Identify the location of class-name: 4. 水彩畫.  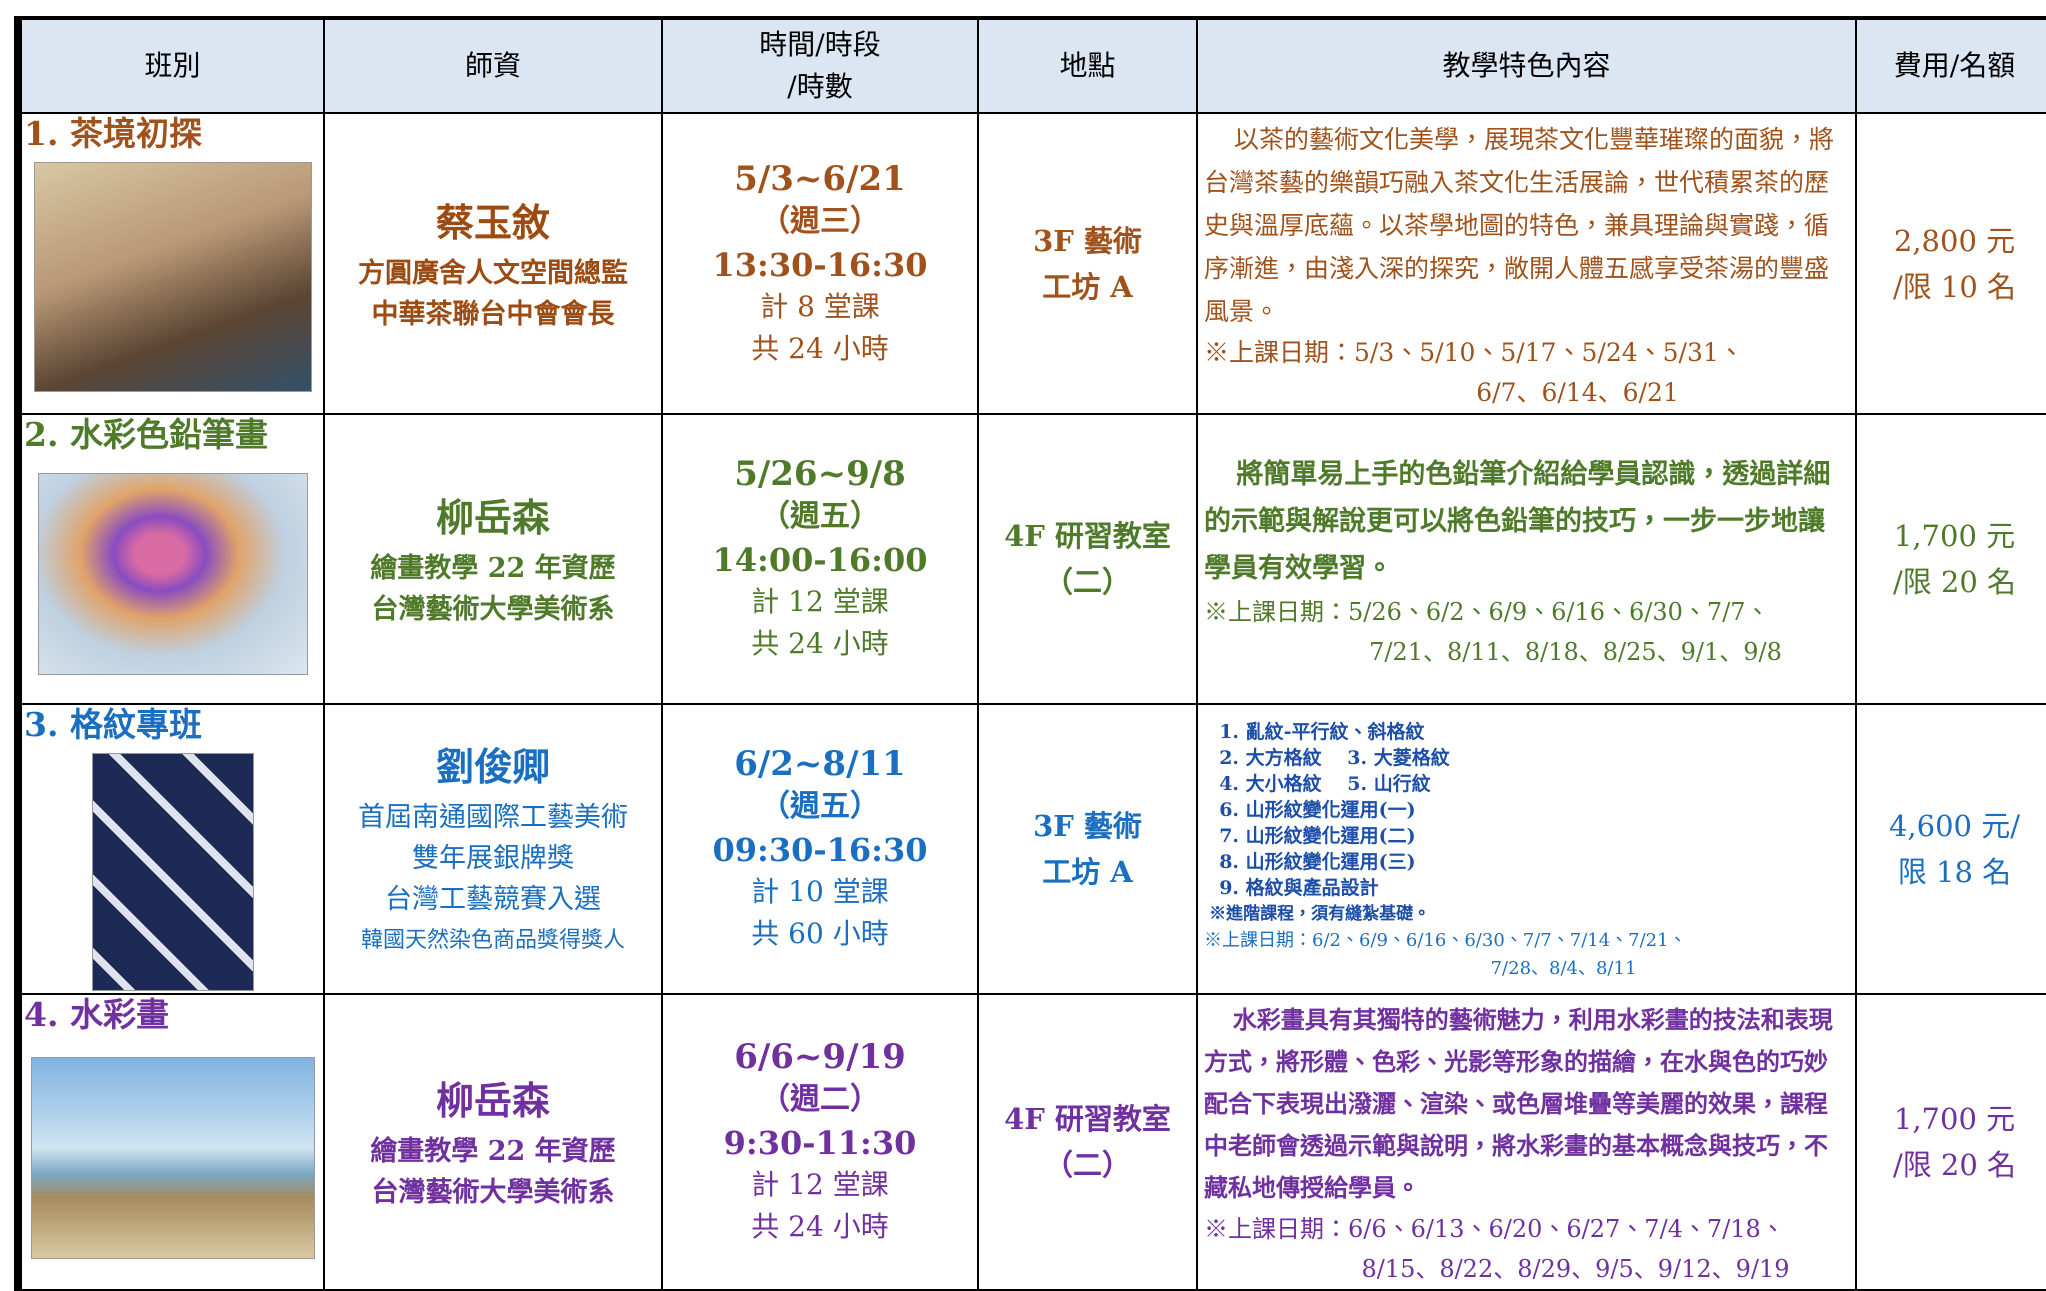
(96, 1014).